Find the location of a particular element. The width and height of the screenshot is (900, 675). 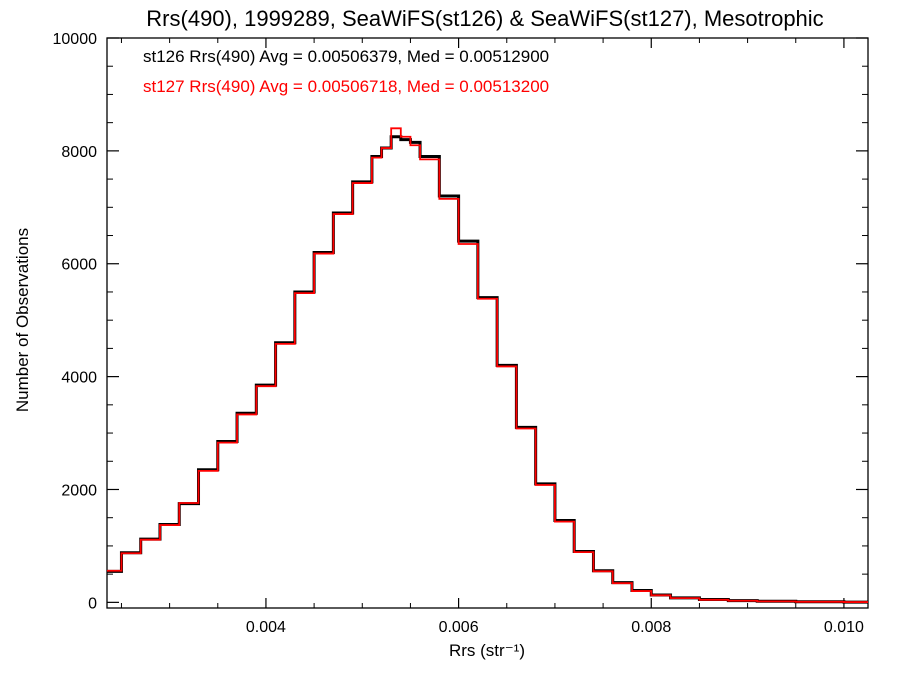

y-tick-label: 4000 is located at coordinates (79, 378).